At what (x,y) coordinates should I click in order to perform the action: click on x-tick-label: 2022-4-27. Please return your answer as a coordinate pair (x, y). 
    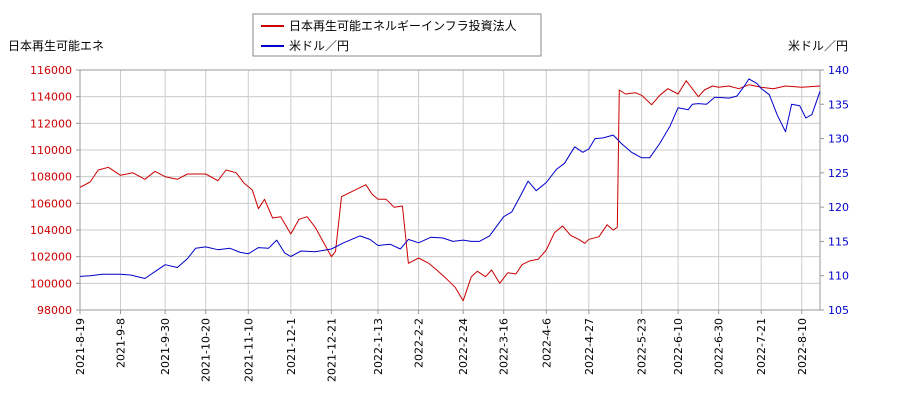
    Looking at the image, I should click on (589, 346).